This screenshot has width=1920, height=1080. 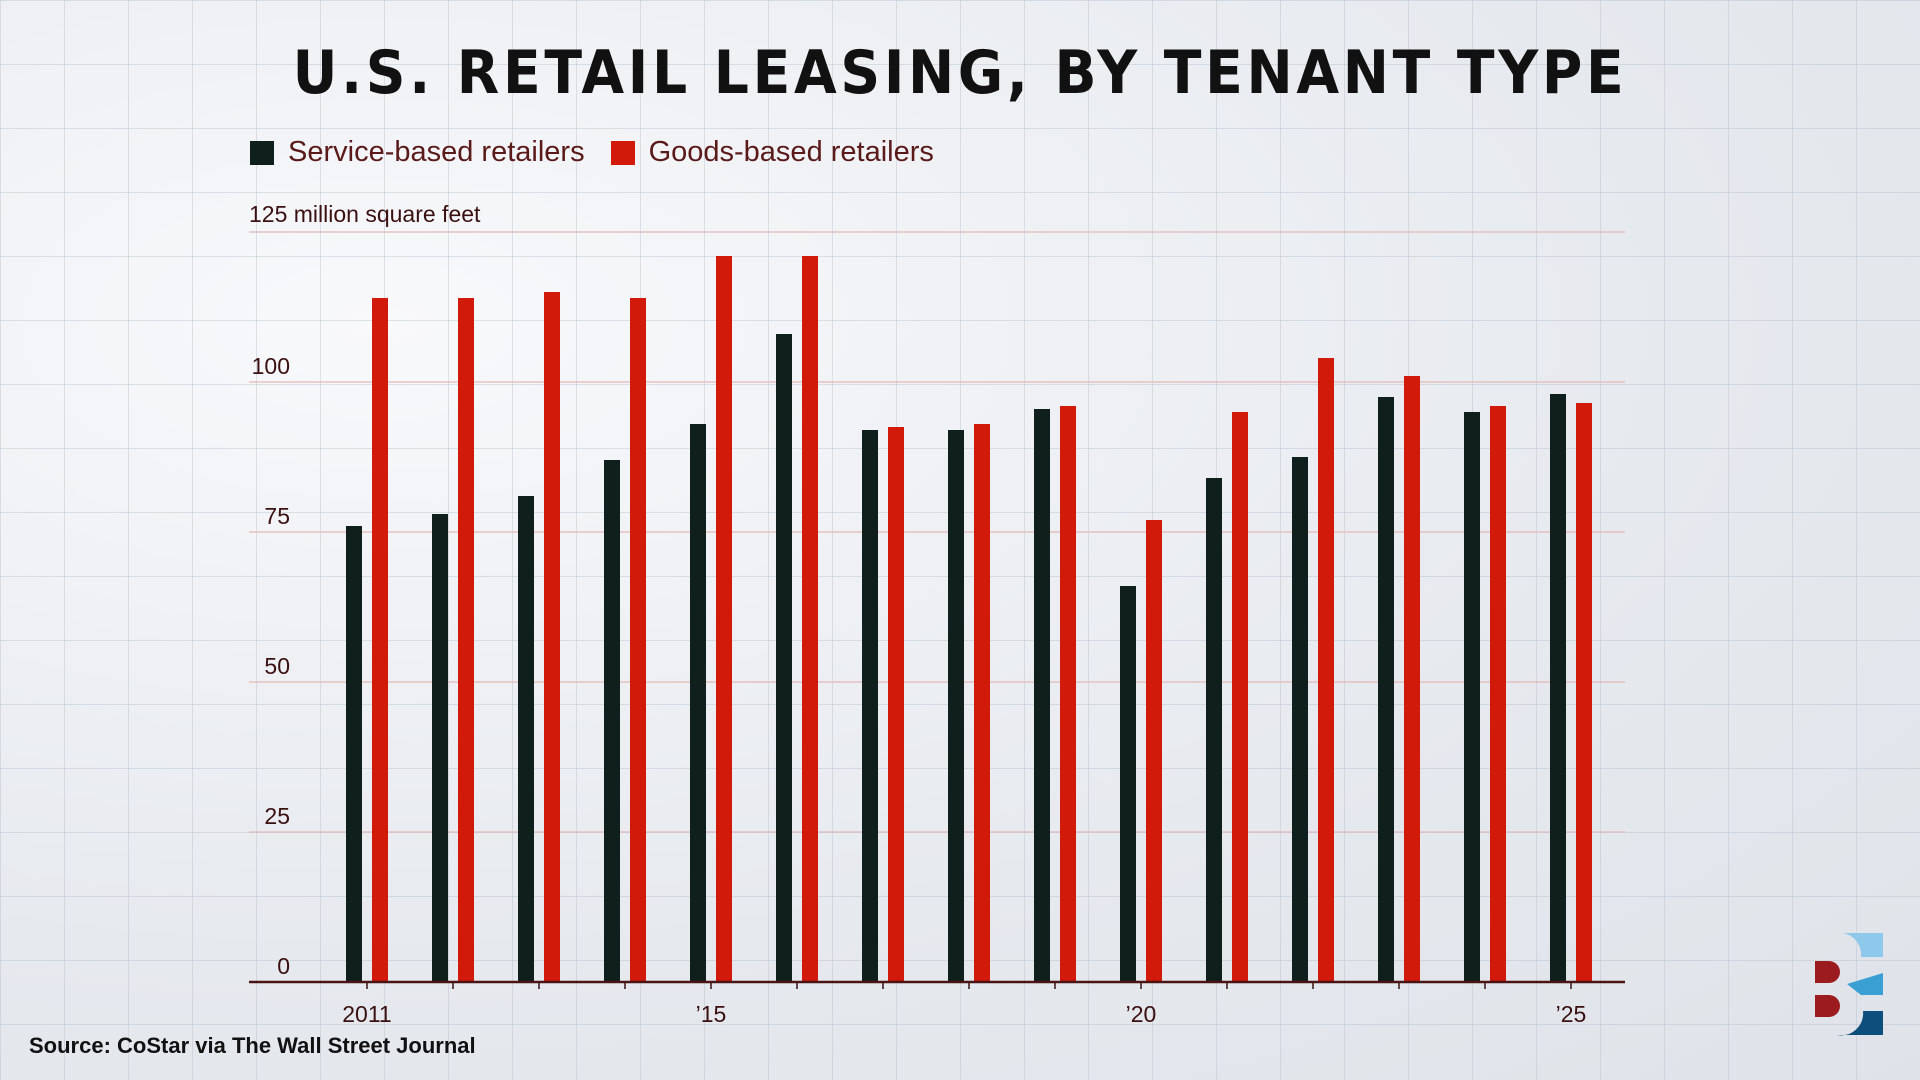 I want to click on bar-goods-2023, so click(x=1412, y=679).